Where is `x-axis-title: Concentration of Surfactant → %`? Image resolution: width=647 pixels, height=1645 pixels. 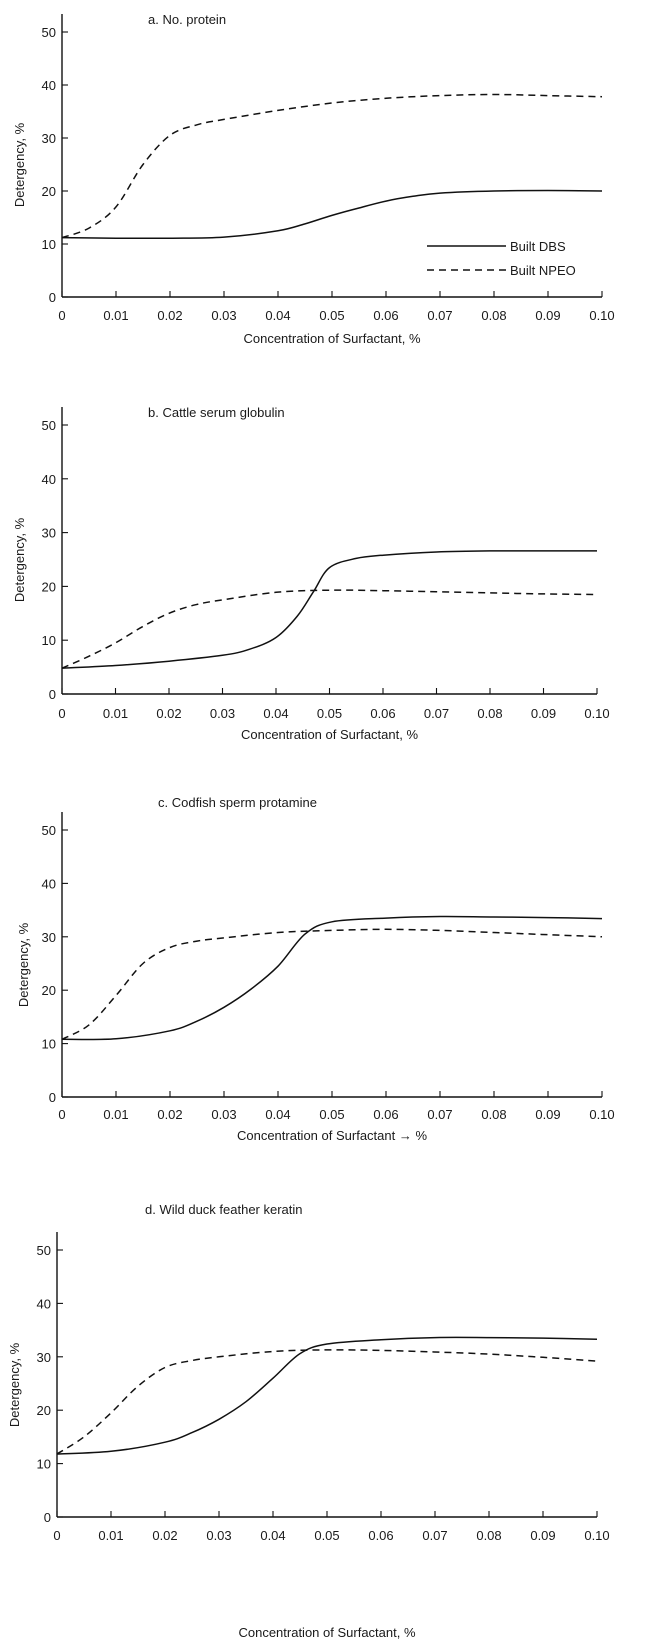
x-axis-title: Concentration of Surfactant → % is located at coordinates (332, 1135).